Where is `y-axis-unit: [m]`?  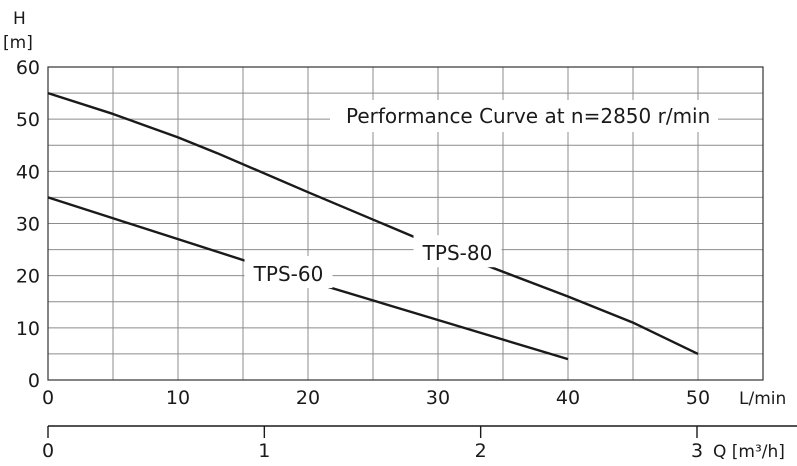 y-axis-unit: [m] is located at coordinates (18, 43).